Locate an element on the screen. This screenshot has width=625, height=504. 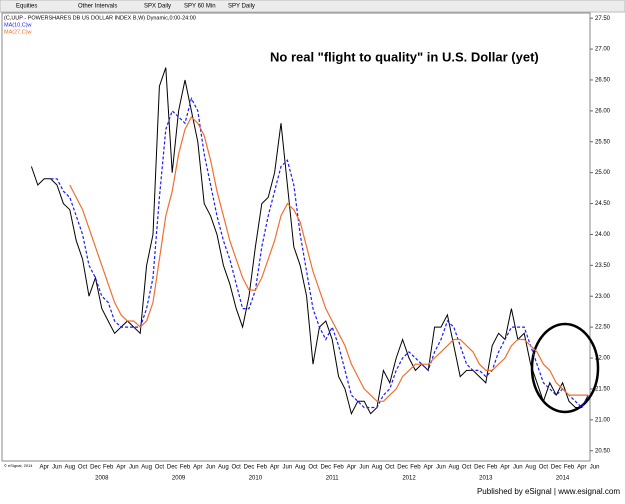
x-year-label: 2009 is located at coordinates (179, 479).